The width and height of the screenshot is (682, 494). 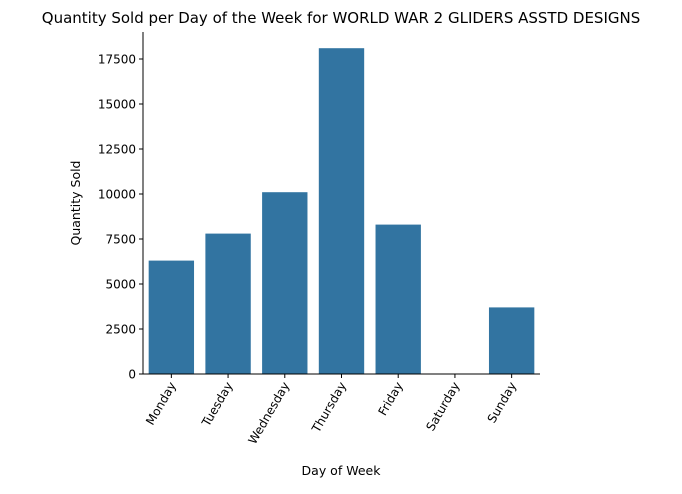 I want to click on y-tick-label: 5000, so click(x=120, y=285).